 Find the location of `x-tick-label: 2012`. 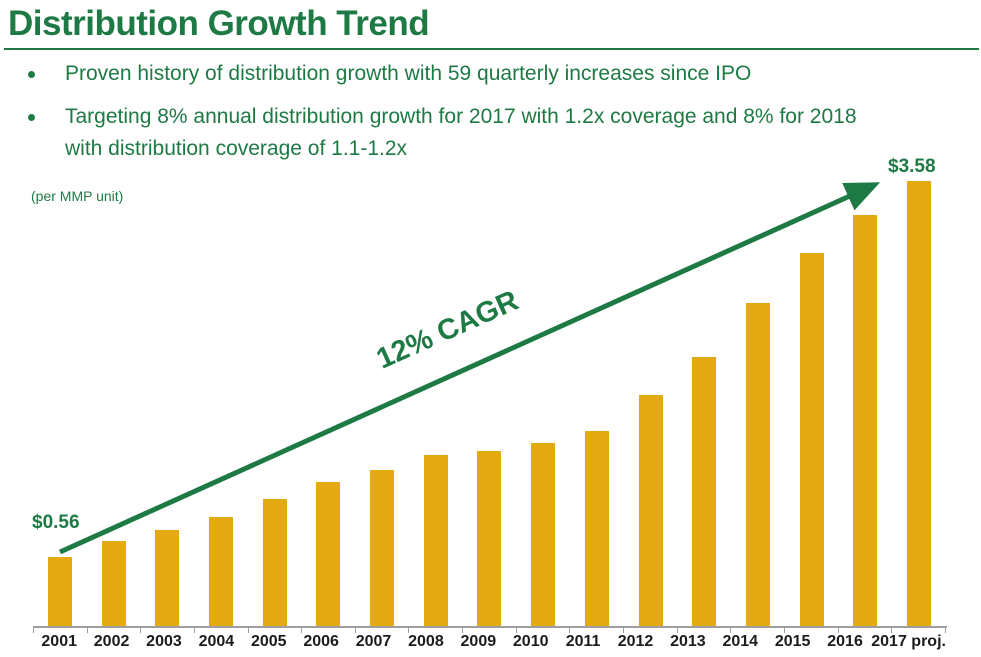

x-tick-label: 2012 is located at coordinates (635, 641).